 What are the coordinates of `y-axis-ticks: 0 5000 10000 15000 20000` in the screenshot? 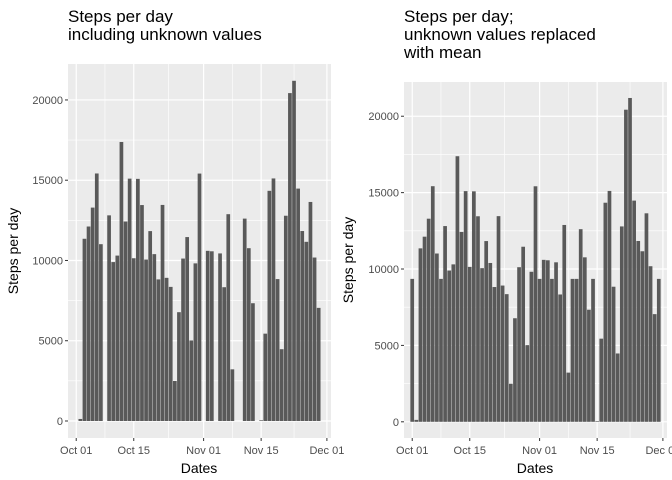 It's located at (50, 261).